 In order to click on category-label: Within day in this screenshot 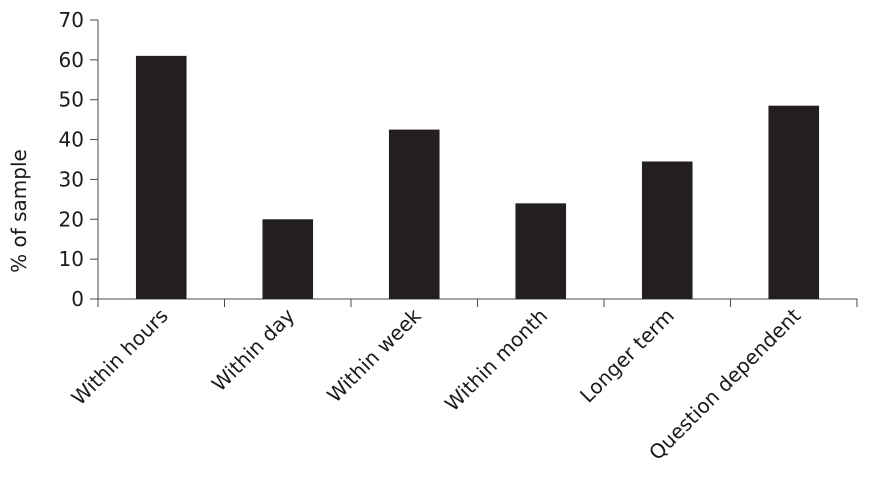, I will do `click(253, 349)`.